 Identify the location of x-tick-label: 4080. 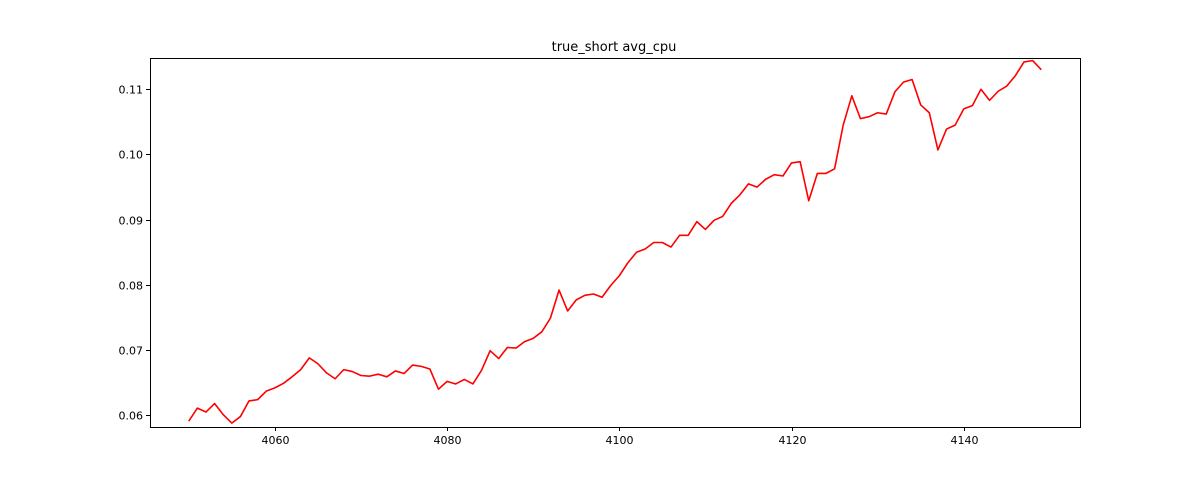
(448, 440).